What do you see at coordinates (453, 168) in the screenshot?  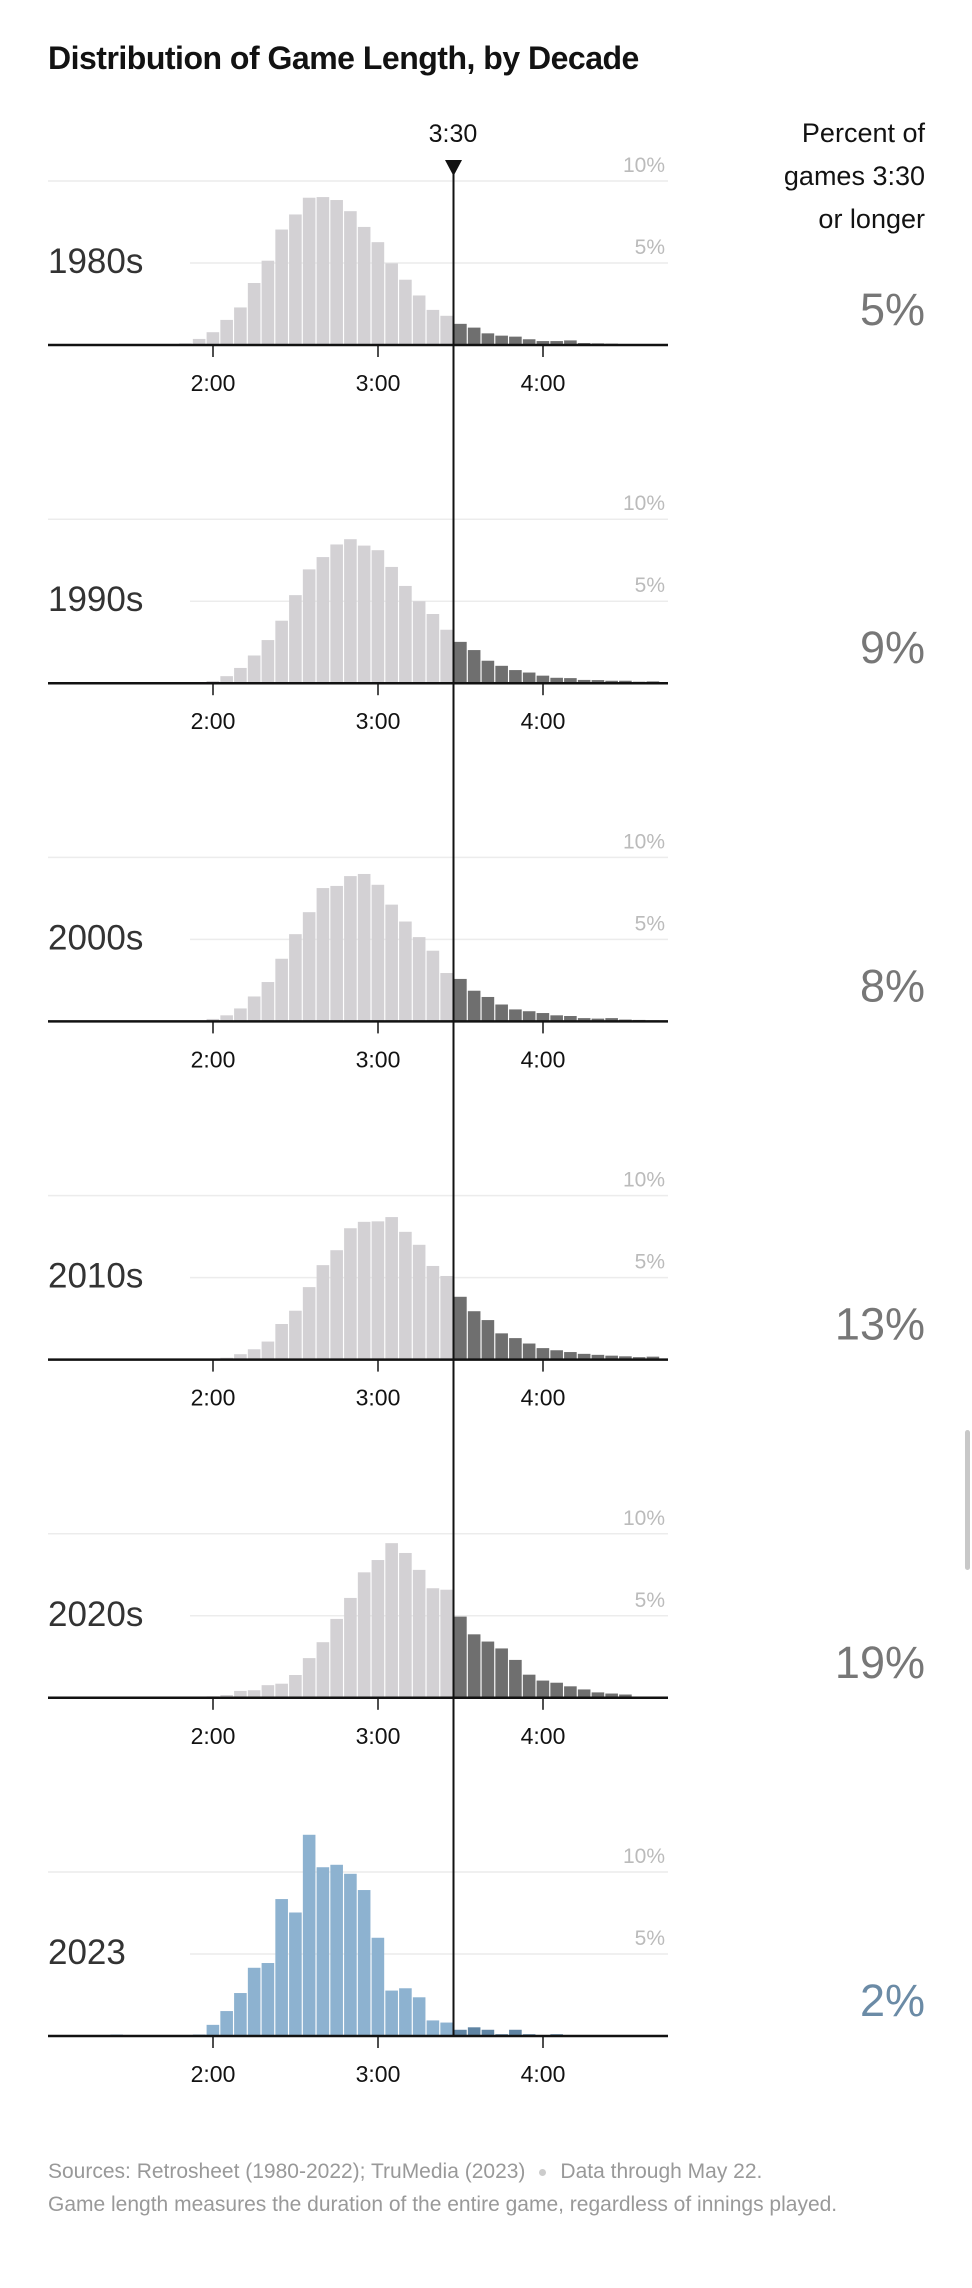 I see `threshold-marker-icon` at bounding box center [453, 168].